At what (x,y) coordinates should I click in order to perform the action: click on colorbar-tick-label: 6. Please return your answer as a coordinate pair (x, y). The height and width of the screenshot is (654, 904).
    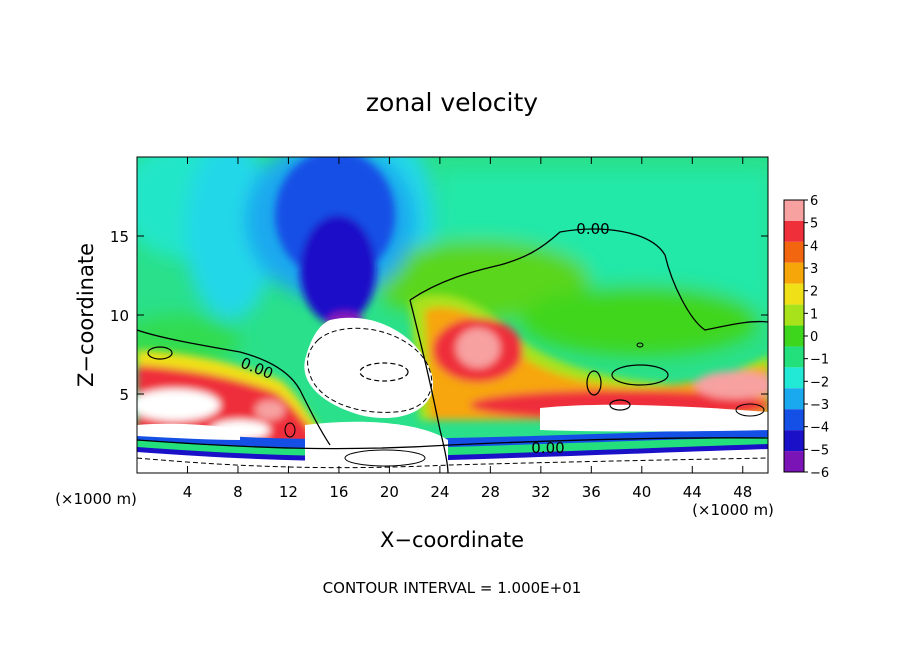
    Looking at the image, I should click on (814, 201).